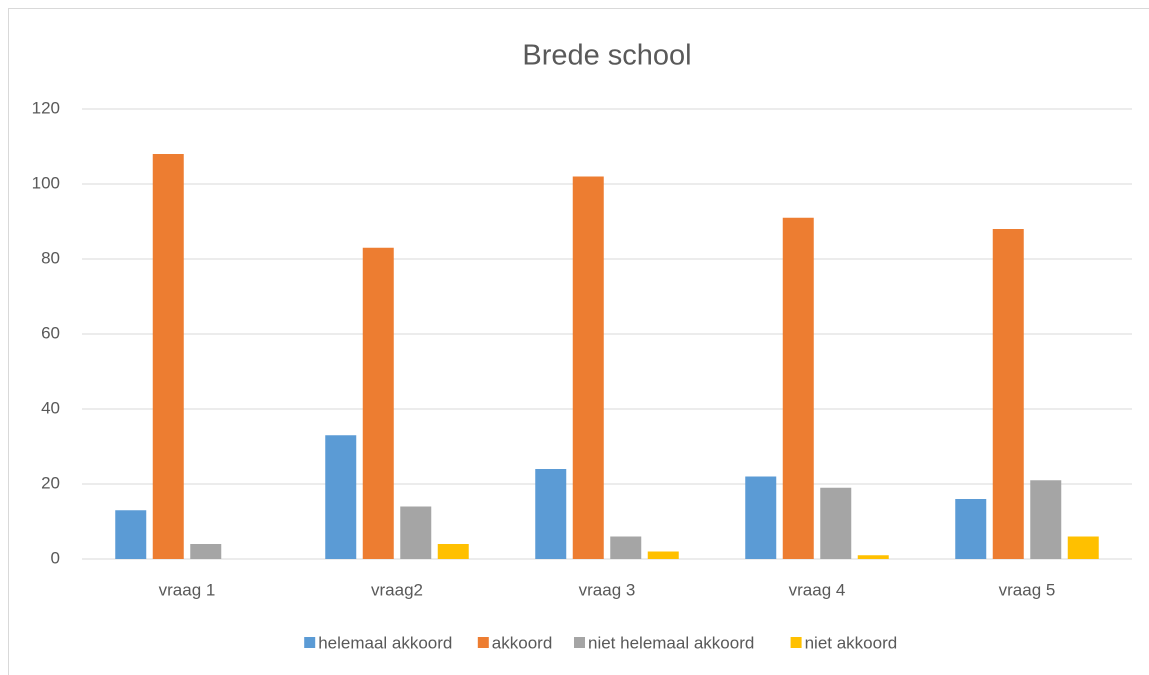 The image size is (1149, 675). I want to click on x-tick-label: vraag2, so click(397, 589).